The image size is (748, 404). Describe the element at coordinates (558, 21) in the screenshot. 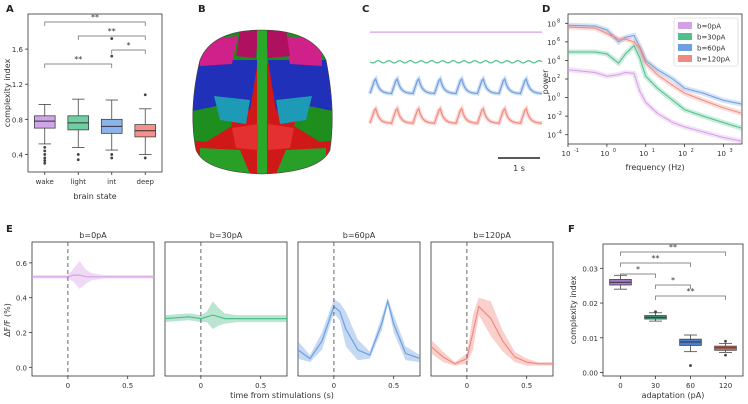

I see `panel-d-ytick-exponent: 8` at that location.